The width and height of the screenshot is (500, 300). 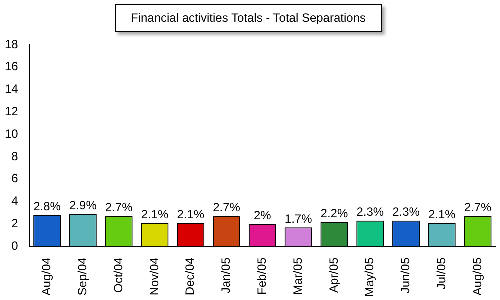 What do you see at coordinates (263, 215) in the screenshot?
I see `data-label: 2%` at bounding box center [263, 215].